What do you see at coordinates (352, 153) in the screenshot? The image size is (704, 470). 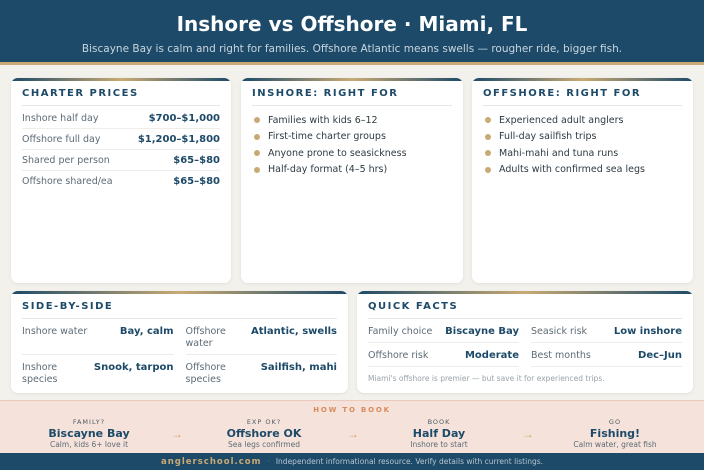 I see `list-item: Anyone prone to seasickness` at bounding box center [352, 153].